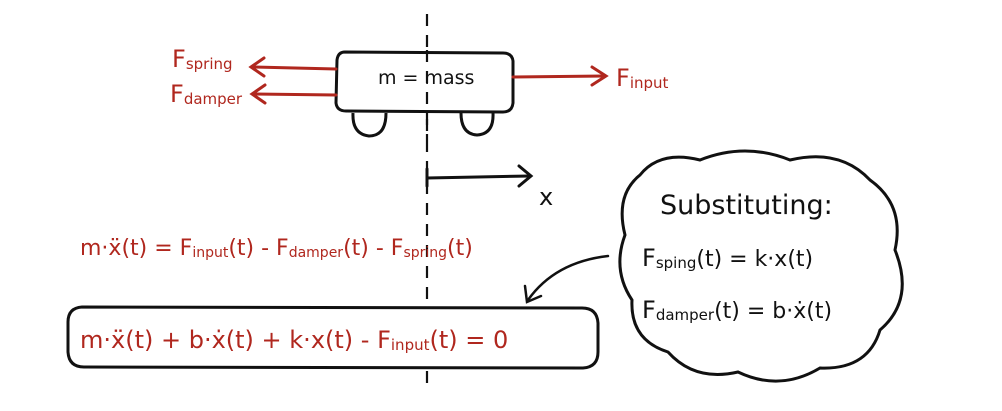 The width and height of the screenshot is (1002, 411). Describe the element at coordinates (426, 78) in the screenshot. I see `cart-label: m = mass` at that location.